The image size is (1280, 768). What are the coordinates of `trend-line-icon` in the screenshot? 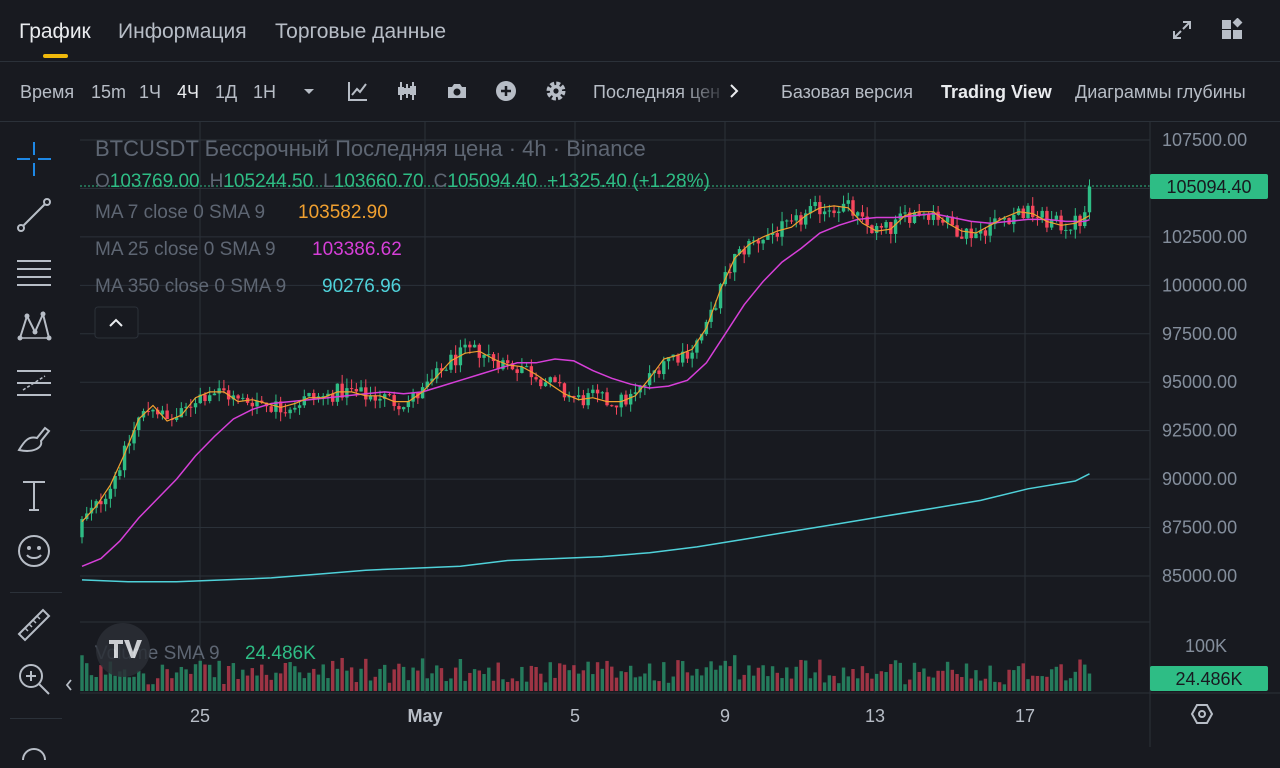 It's located at (34, 215).